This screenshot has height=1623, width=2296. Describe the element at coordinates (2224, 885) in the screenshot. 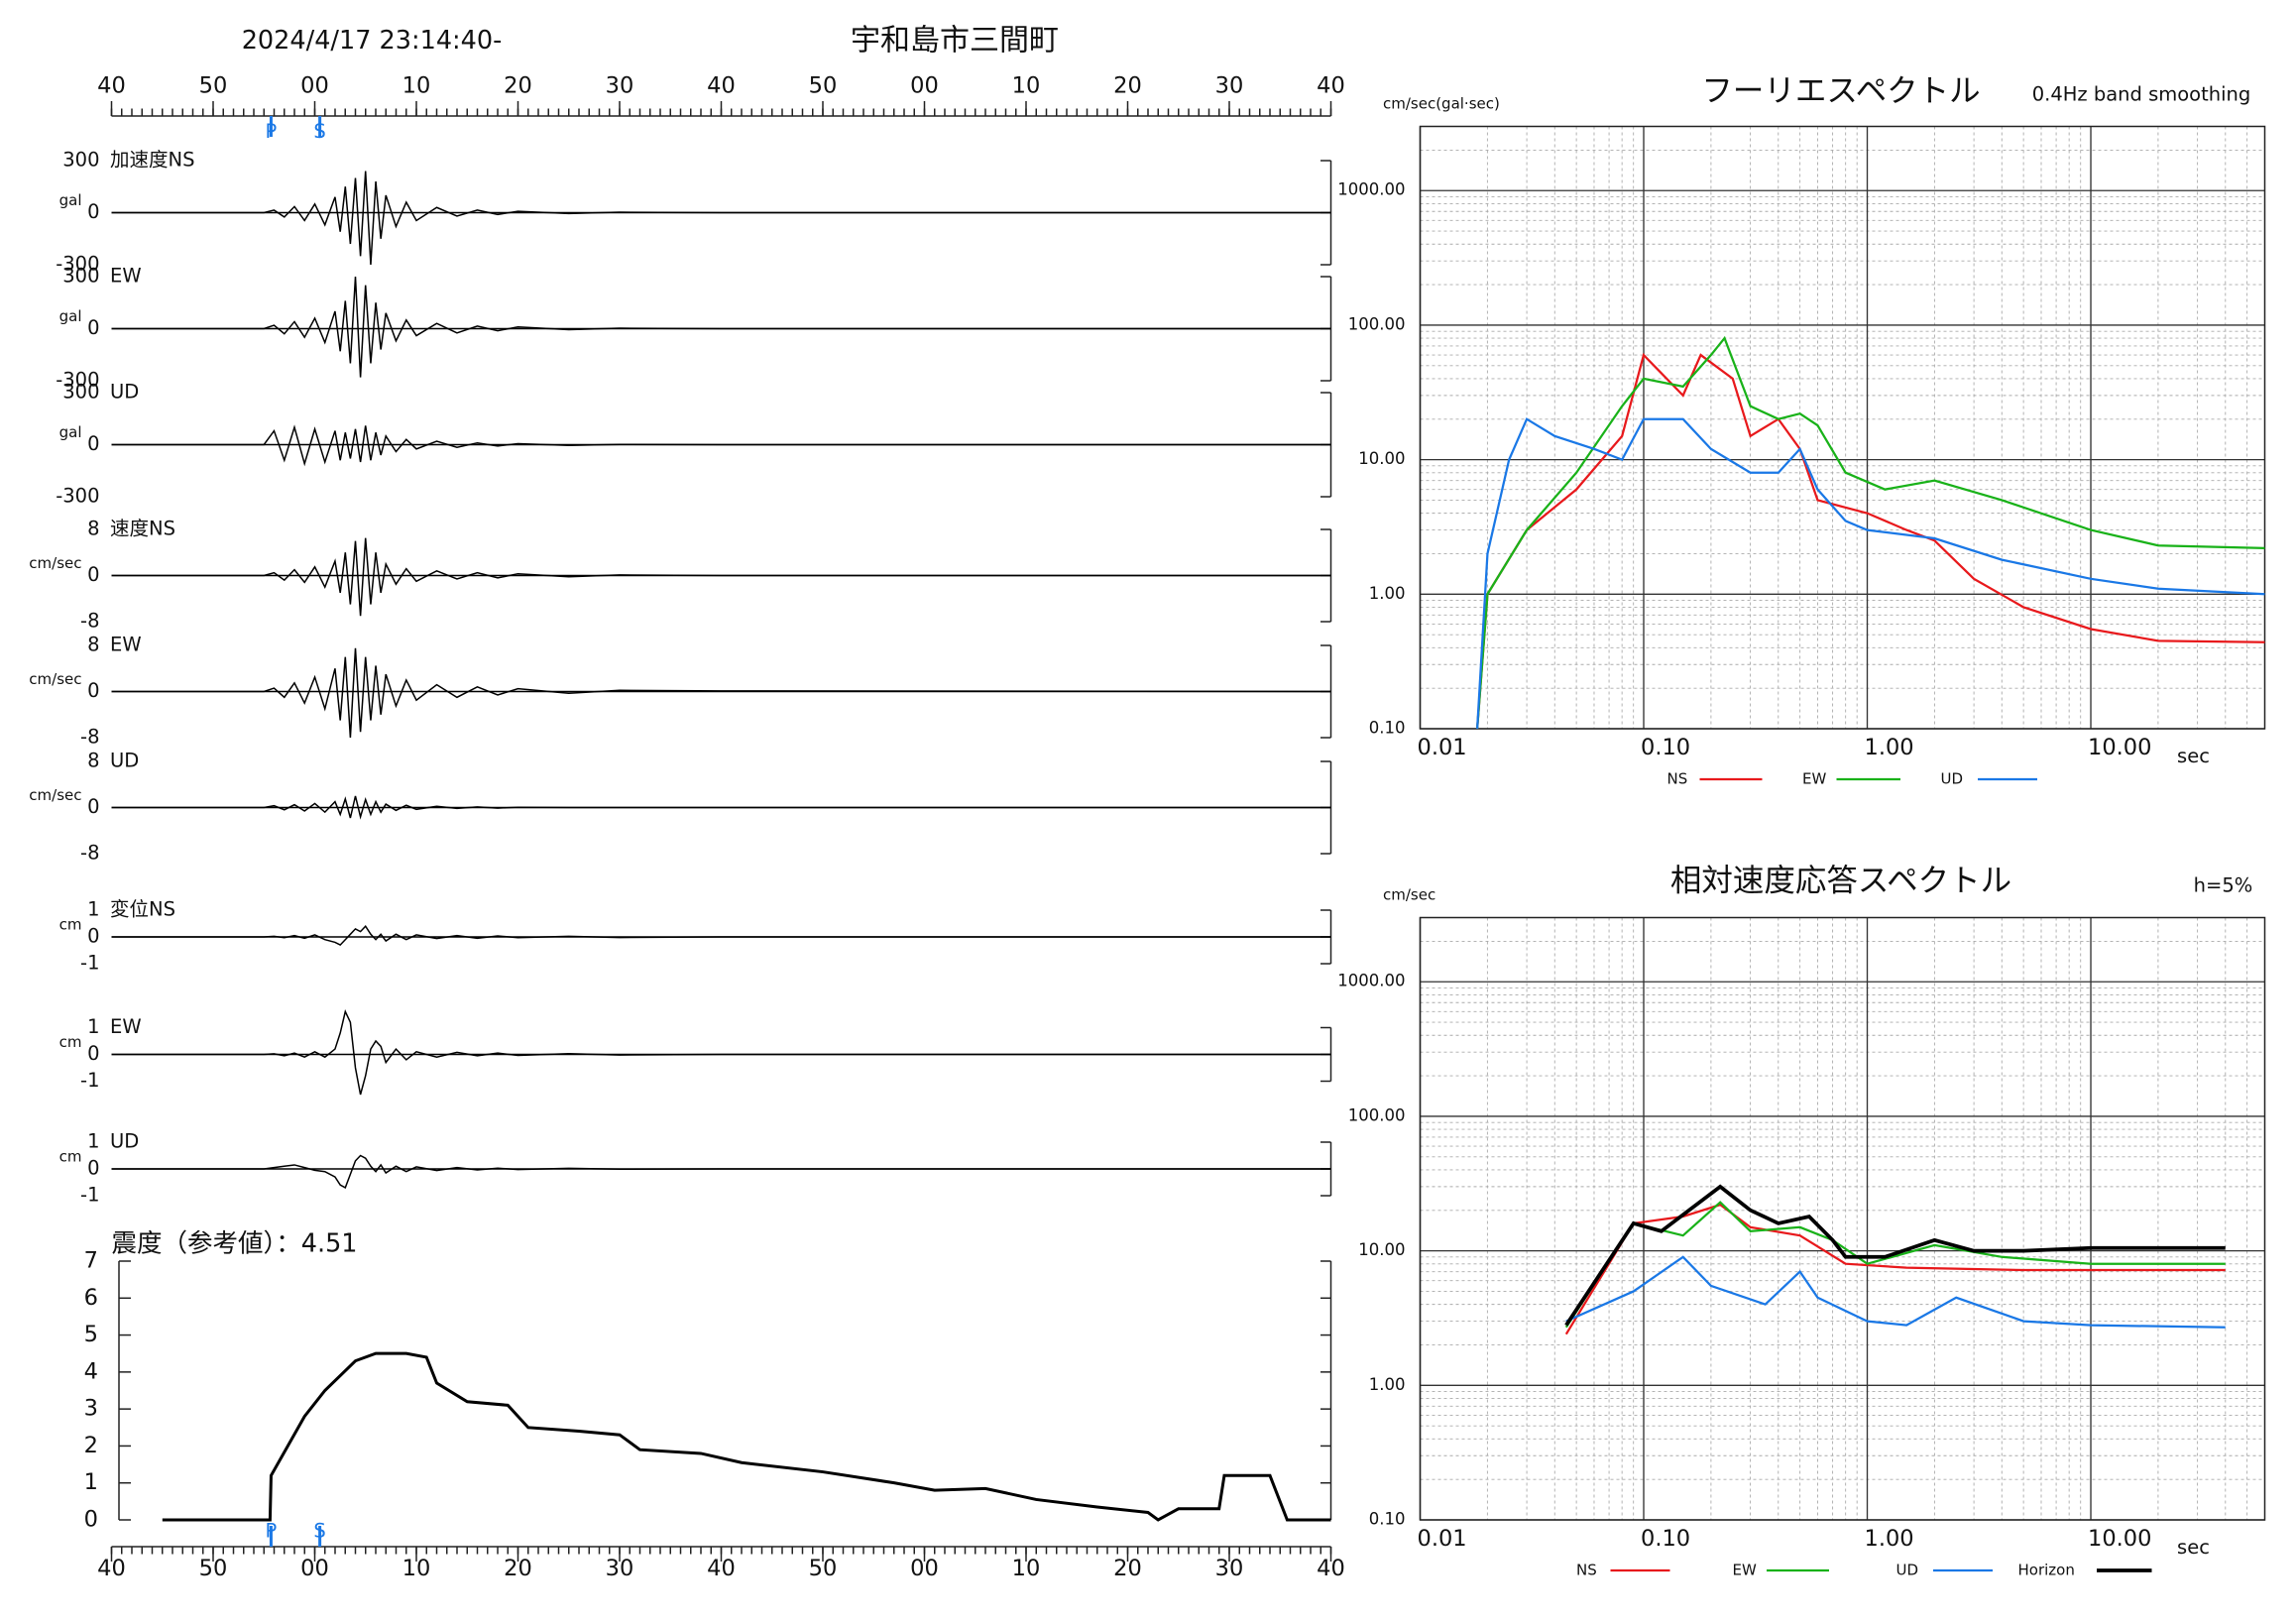

I see `response-subtitle: h=5%` at that location.